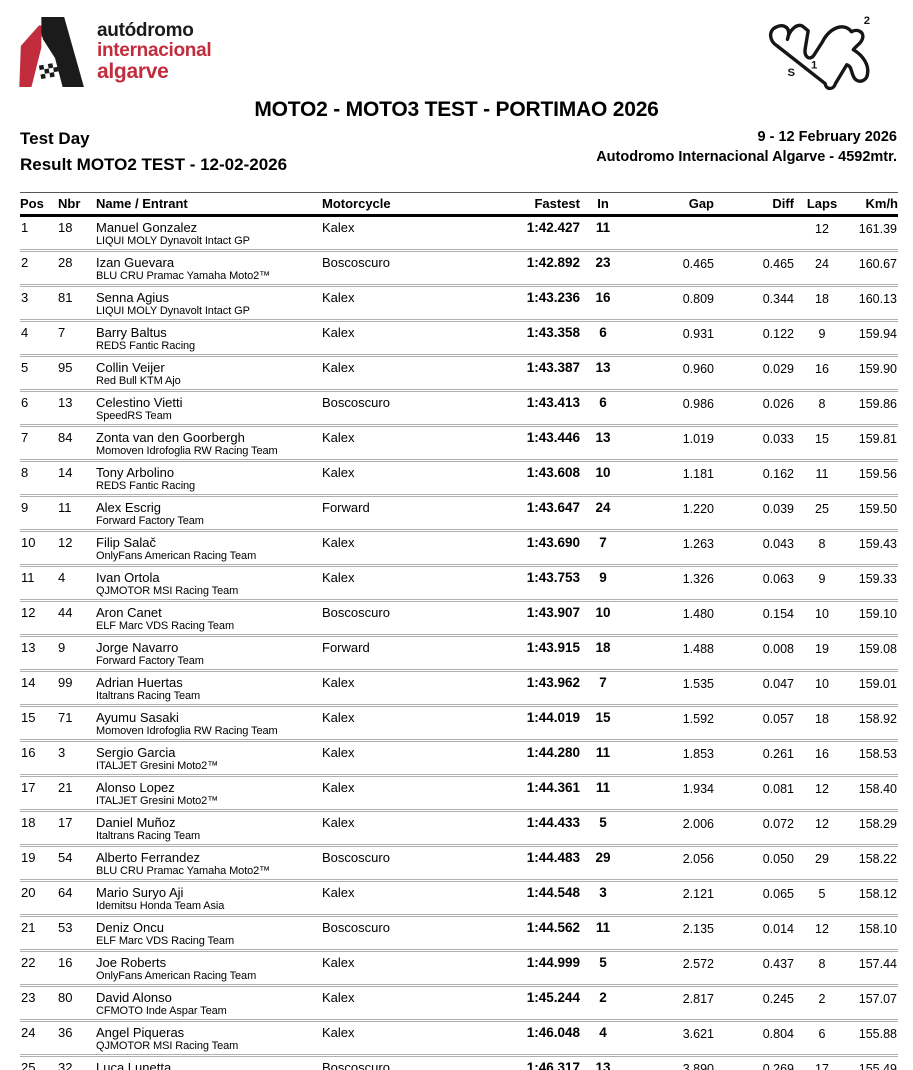 The width and height of the screenshot is (913, 1070). Describe the element at coordinates (603, 962) in the screenshot. I see `cell-in-lap: 5` at that location.